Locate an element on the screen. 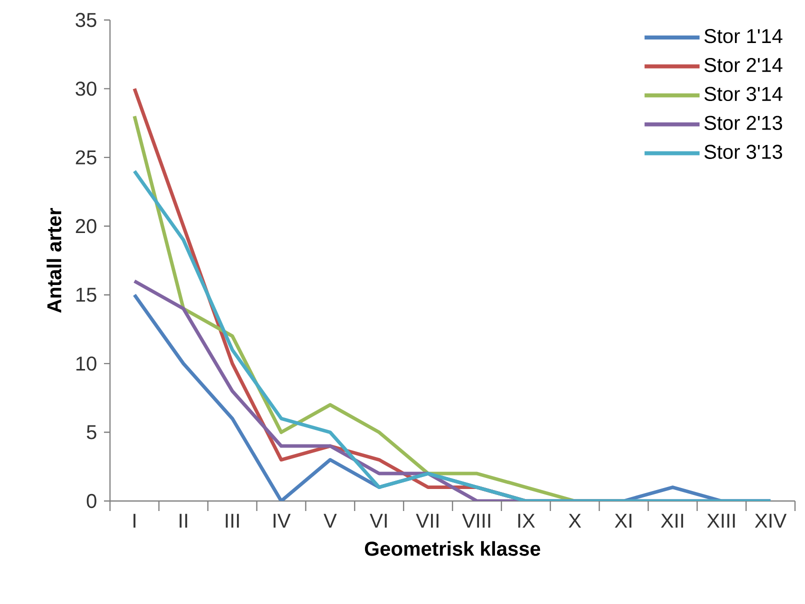  y-tick-label: 10 is located at coordinates (86, 363).